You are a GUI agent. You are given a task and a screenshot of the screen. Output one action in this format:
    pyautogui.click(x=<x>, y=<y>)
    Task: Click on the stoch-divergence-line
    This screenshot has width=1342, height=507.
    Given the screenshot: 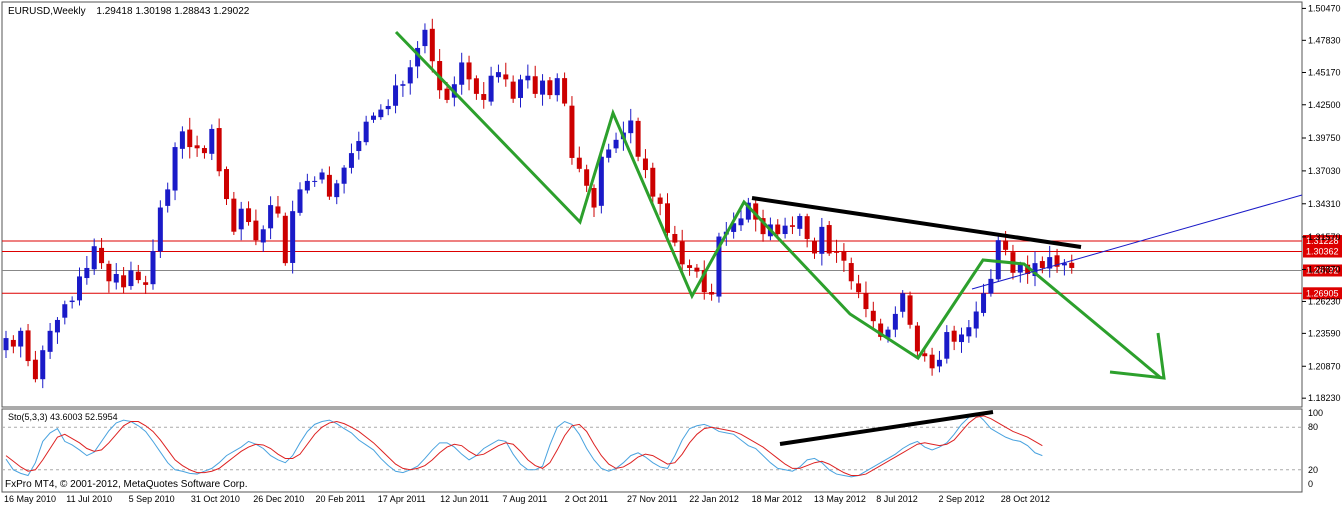 What is the action you would take?
    pyautogui.click(x=886, y=428)
    